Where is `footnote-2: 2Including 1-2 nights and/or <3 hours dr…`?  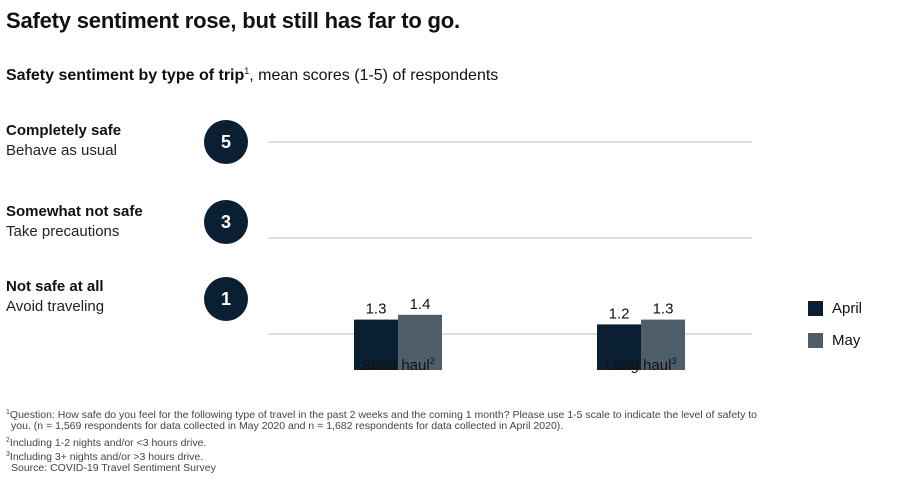 footnote-2: 2Including 1-2 nights and/or <3 hours dr… is located at coordinates (456, 442).